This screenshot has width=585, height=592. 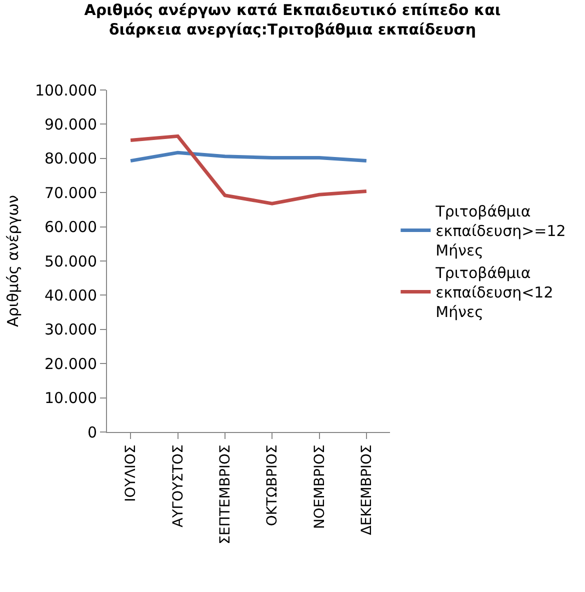 What do you see at coordinates (131, 473) in the screenshot?
I see `x-tick-label: ΙΟΥΛΙΟΣ` at bounding box center [131, 473].